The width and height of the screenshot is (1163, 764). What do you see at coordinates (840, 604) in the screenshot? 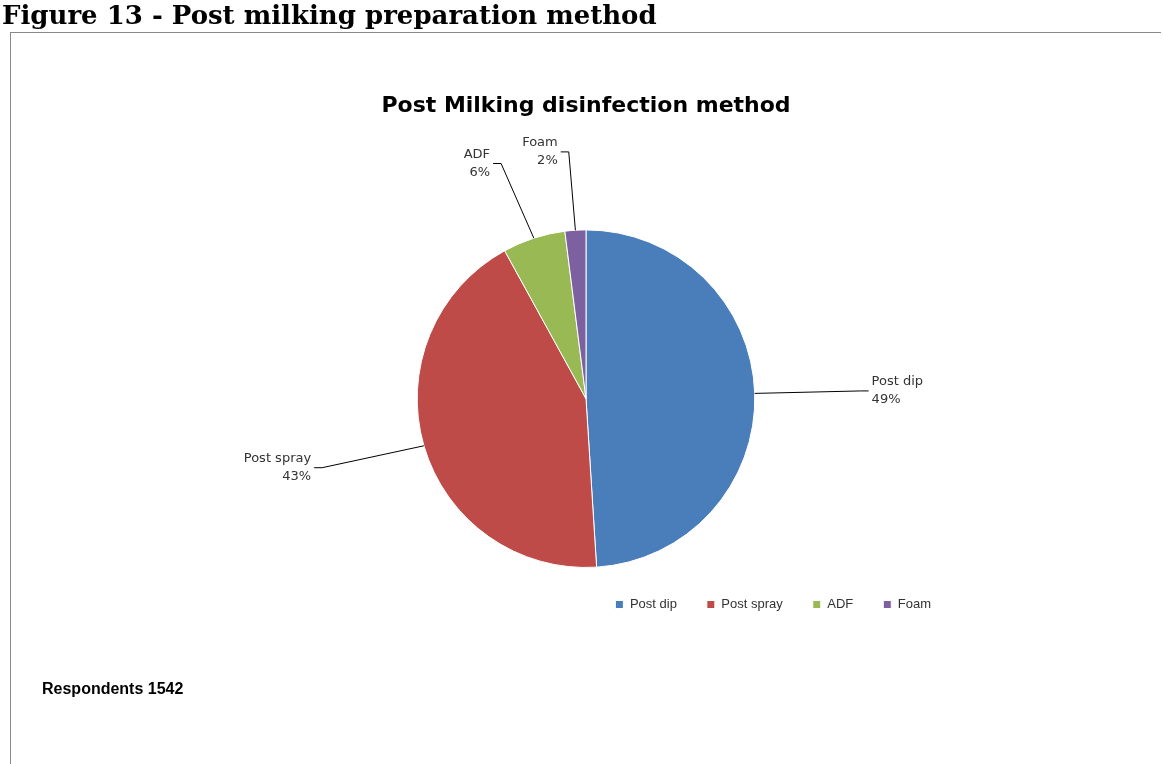
I see `legend-label: ADF` at bounding box center [840, 604].